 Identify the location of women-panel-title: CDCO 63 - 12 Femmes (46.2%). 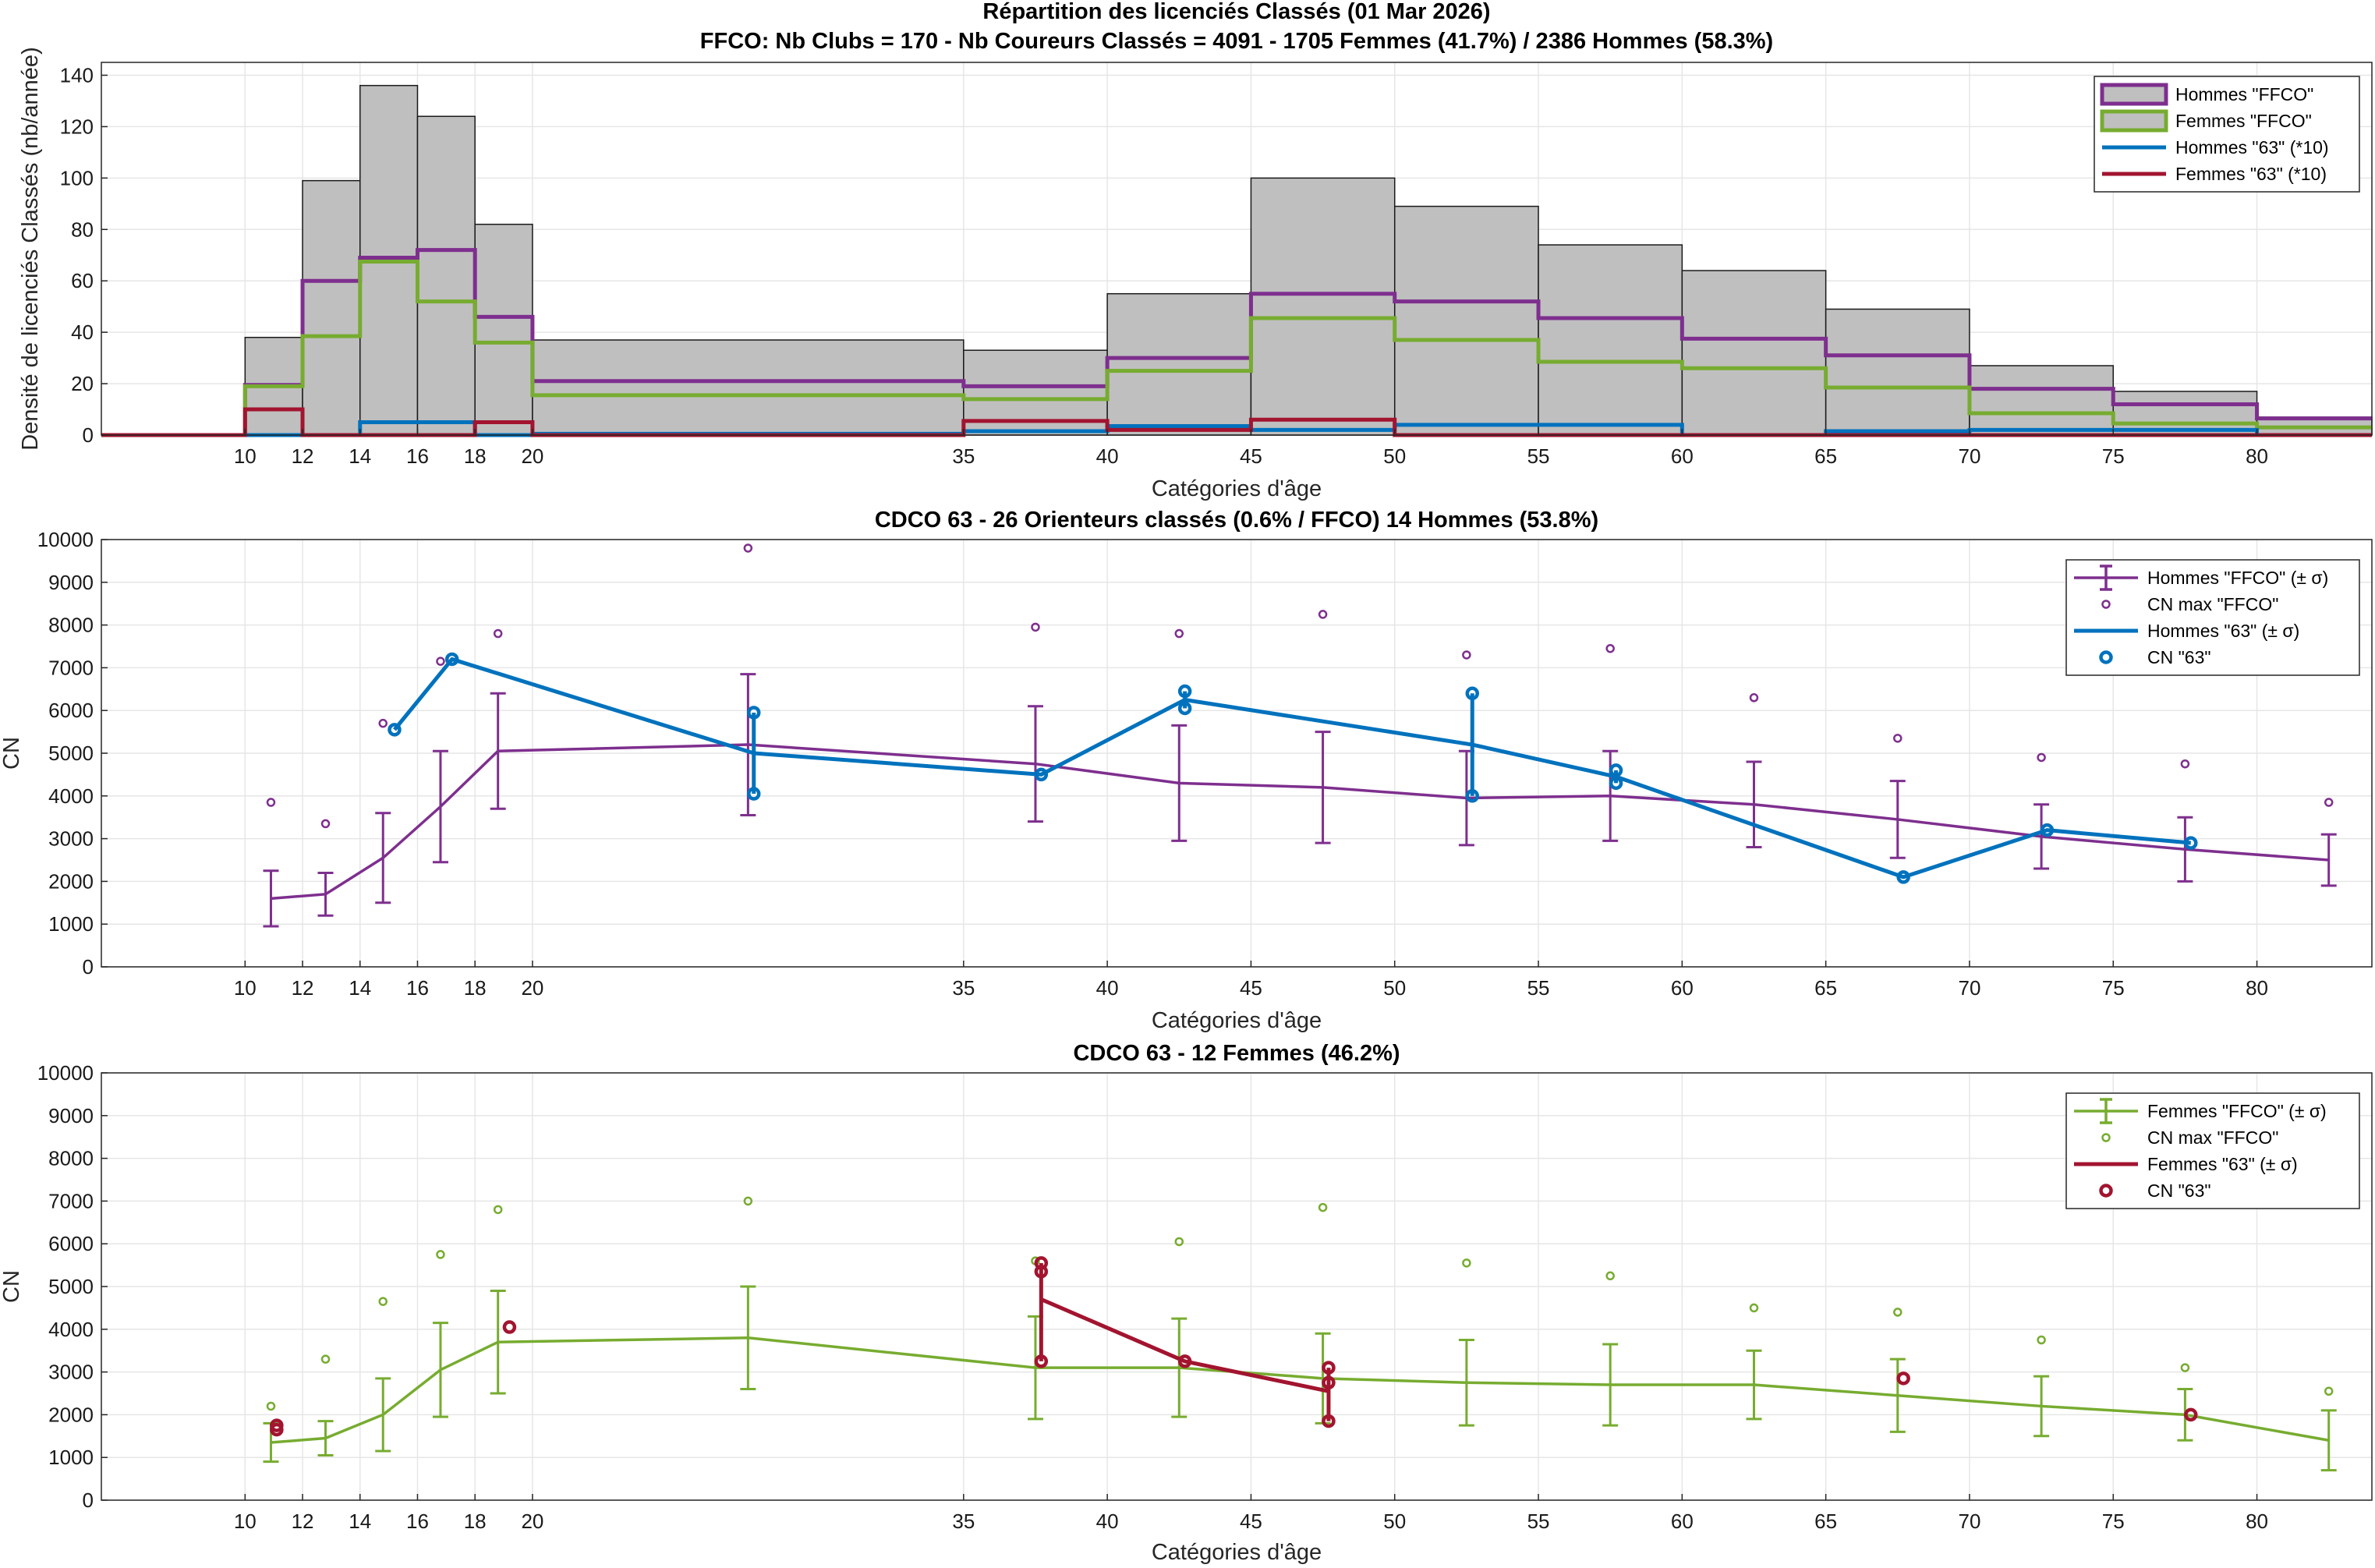
(1236, 1053).